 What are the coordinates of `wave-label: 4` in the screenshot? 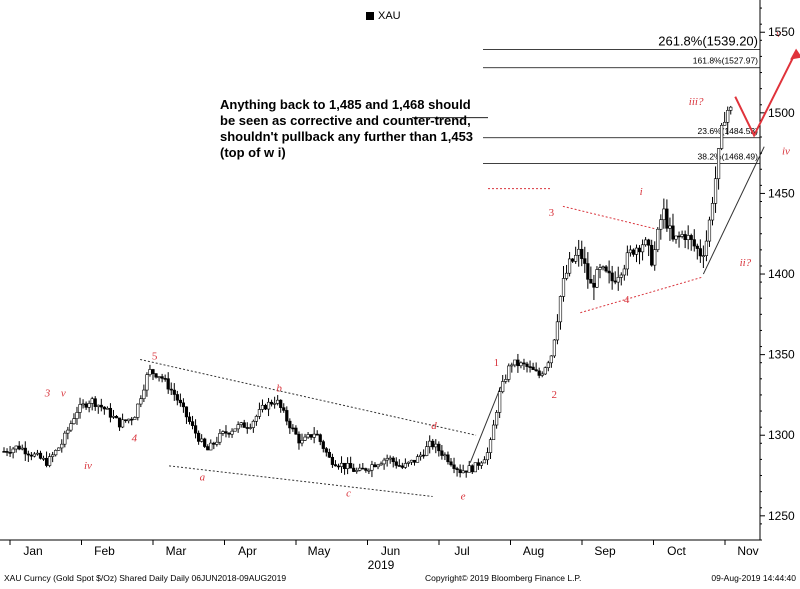 It's located at (627, 300).